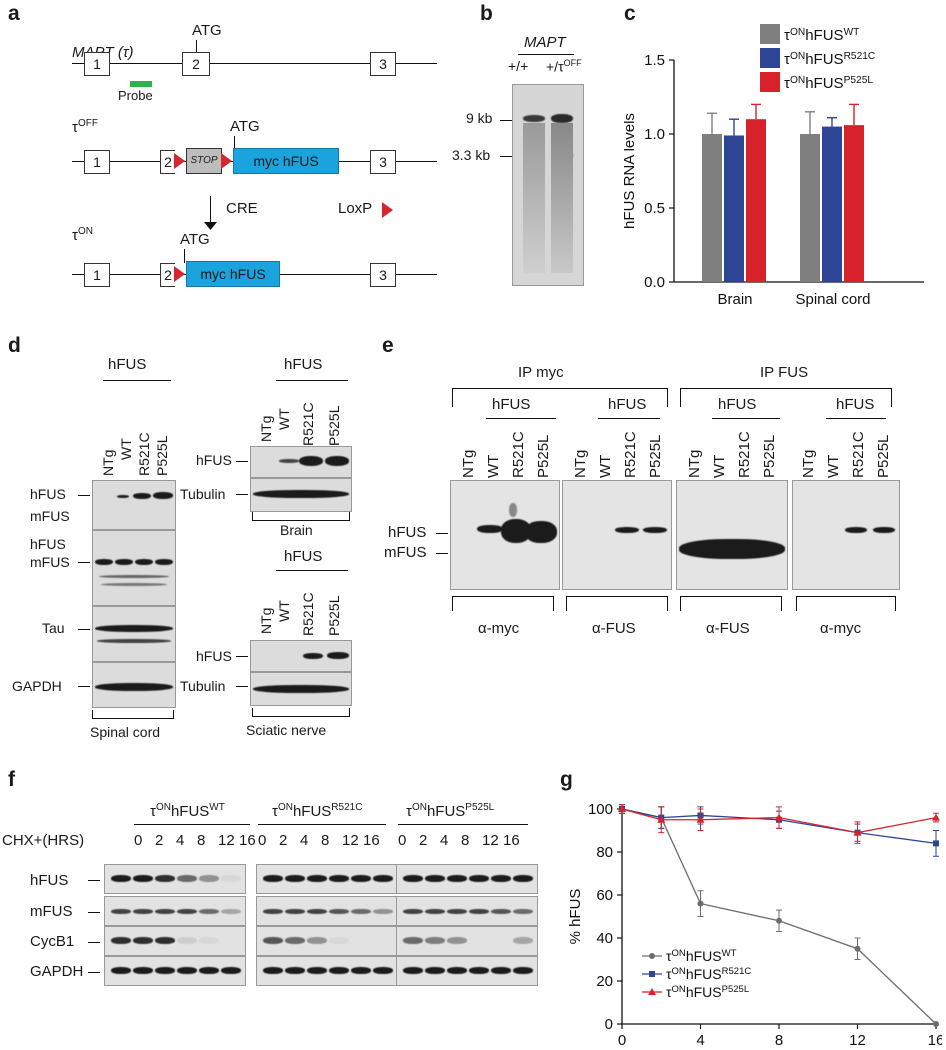  Describe the element at coordinates (821, 36) in the screenshot. I see `c-legend-label: τONhFUSWT` at that location.